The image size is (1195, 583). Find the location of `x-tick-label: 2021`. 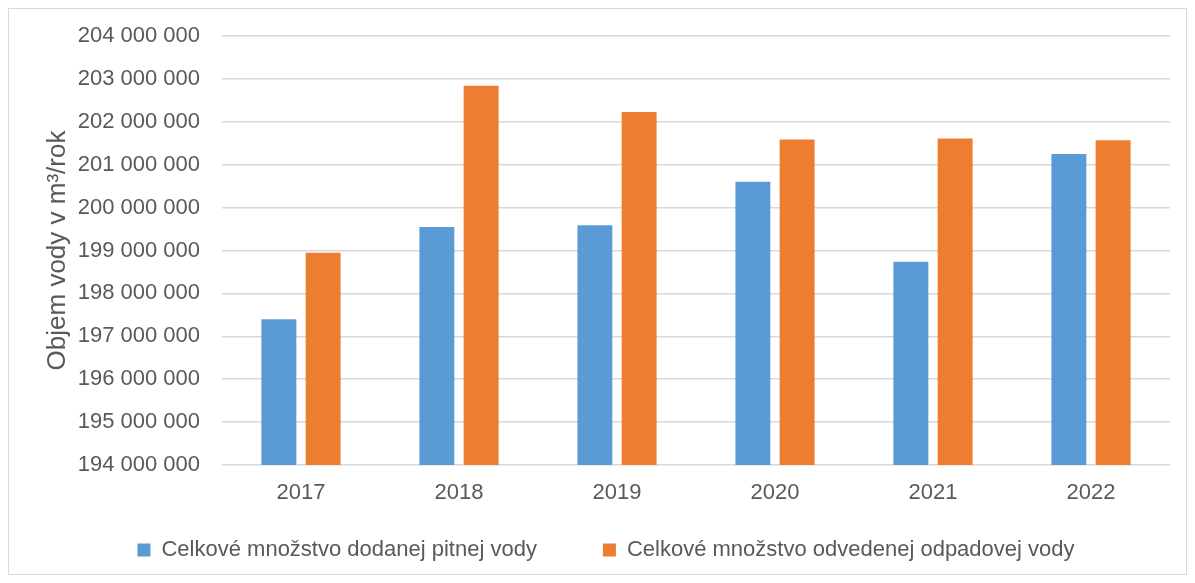

x-tick-label: 2021 is located at coordinates (933, 492).